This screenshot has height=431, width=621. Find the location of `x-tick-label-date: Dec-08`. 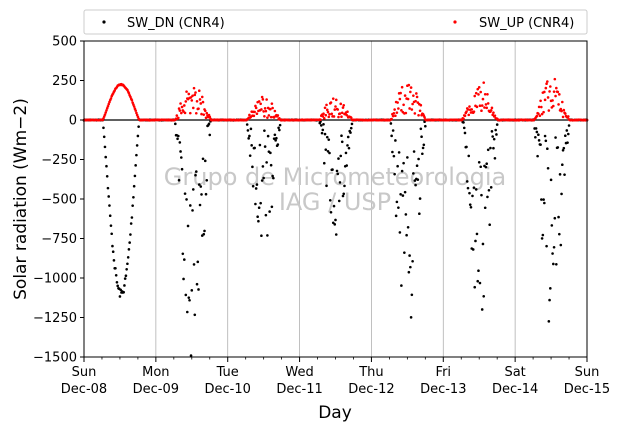

x-tick-label-date: Dec-08 is located at coordinates (84, 389).